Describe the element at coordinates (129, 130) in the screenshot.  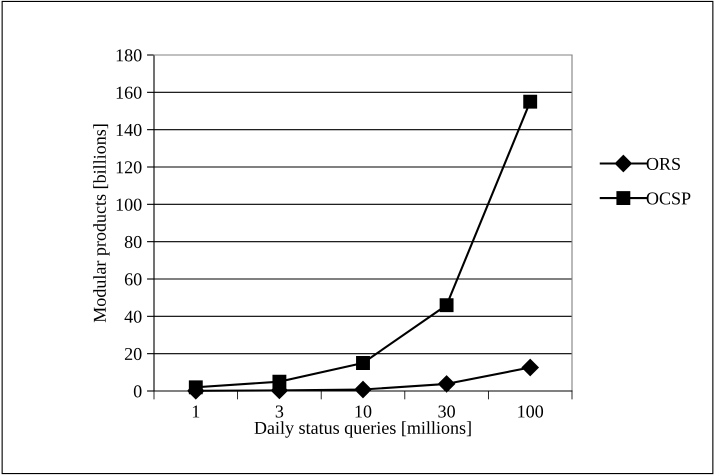
I see `y-tick-label: 140` at that location.